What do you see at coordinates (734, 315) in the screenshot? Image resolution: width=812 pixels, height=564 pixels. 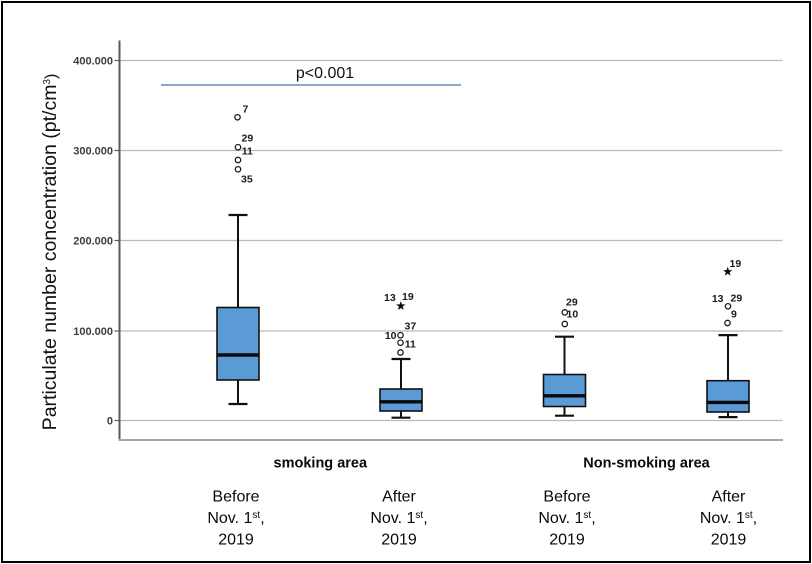 I see `svg-text: 9` at bounding box center [734, 315].